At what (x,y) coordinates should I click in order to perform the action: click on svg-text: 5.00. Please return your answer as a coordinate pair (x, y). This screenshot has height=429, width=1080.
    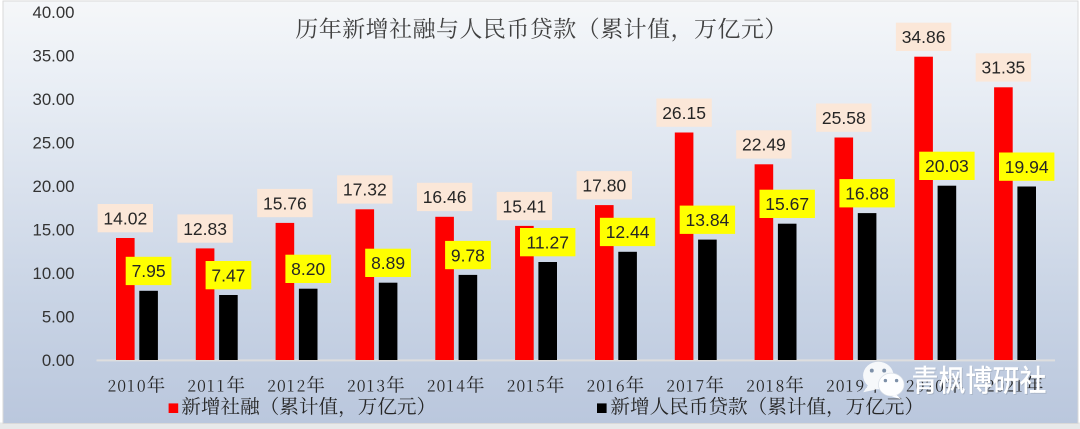
    Looking at the image, I should click on (58, 316).